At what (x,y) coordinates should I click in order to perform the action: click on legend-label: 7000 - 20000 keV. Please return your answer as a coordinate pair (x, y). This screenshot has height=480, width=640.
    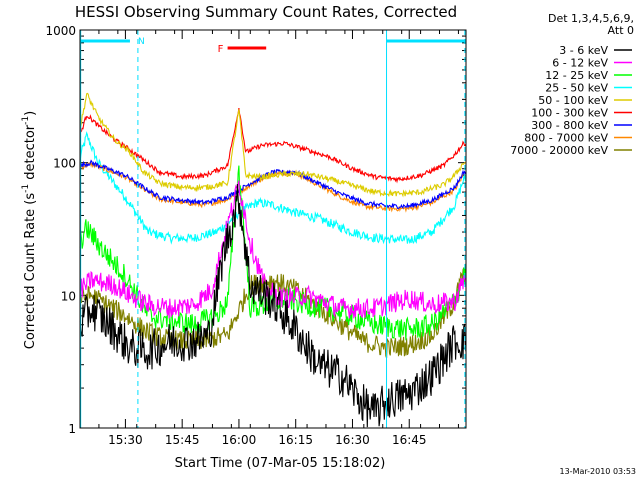
    Looking at the image, I should click on (559, 150).